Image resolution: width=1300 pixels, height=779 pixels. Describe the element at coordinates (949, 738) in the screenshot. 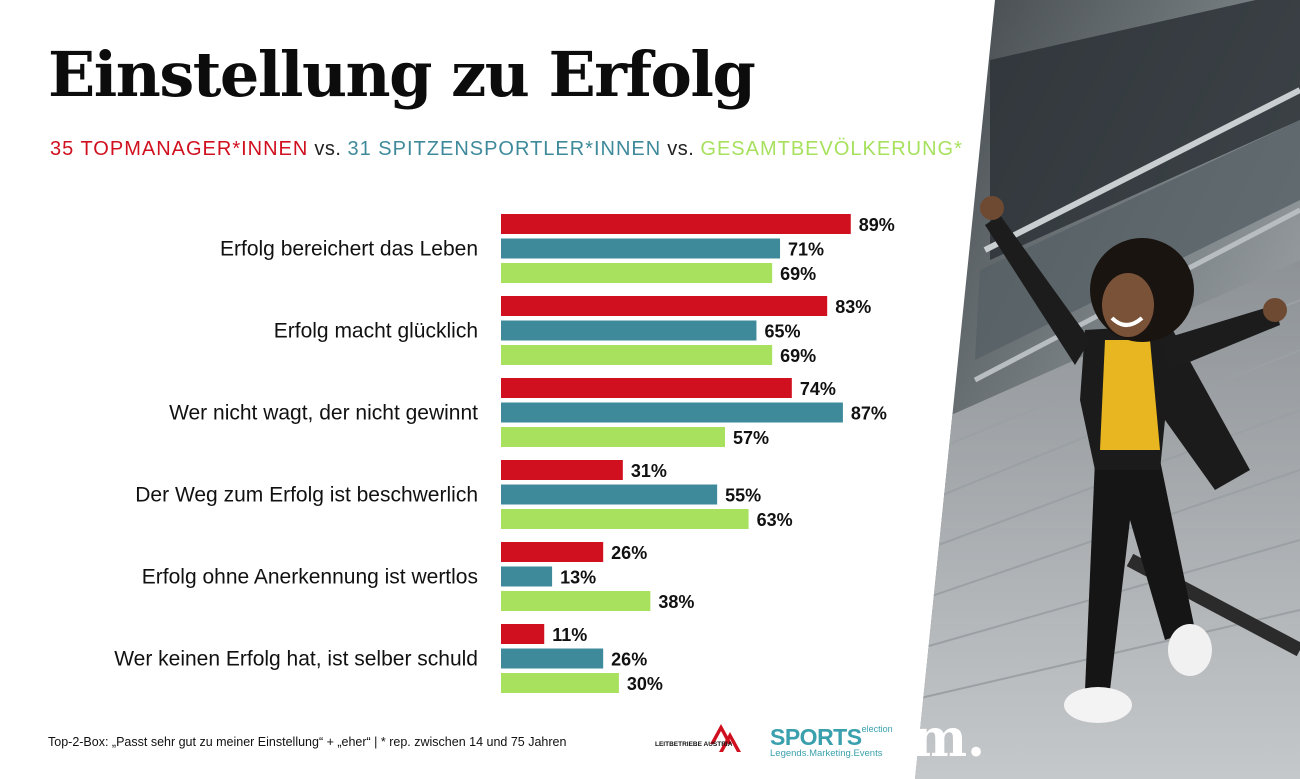

I see `m-logo: m.` at that location.